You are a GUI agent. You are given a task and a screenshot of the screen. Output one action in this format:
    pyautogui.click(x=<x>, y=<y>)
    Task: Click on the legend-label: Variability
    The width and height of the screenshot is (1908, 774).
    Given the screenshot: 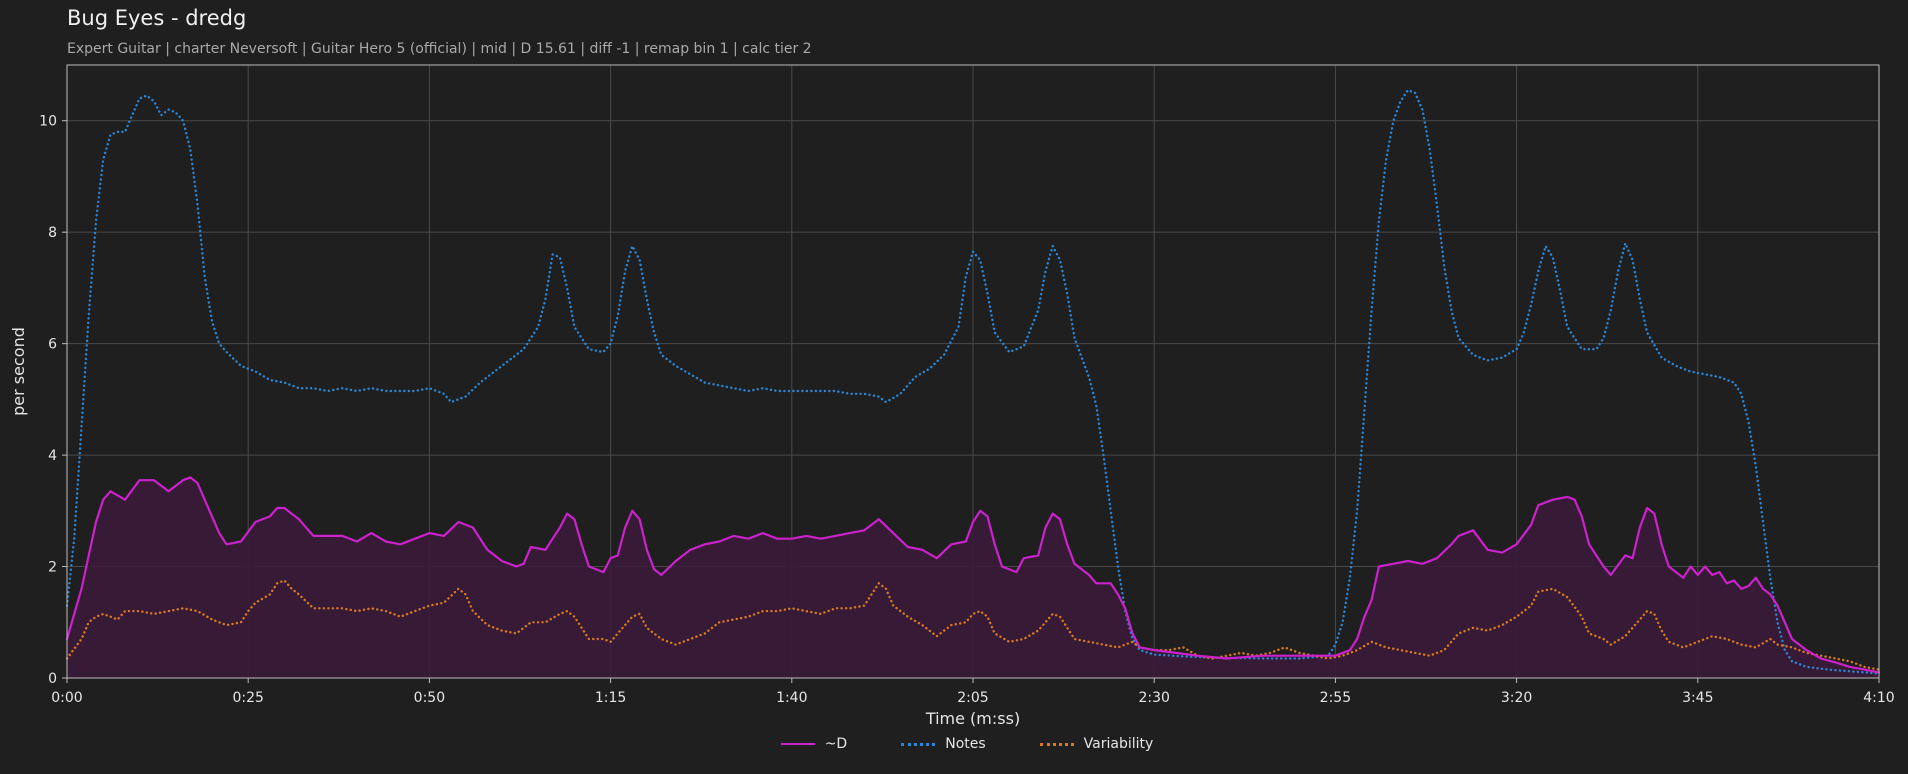 What is the action you would take?
    pyautogui.click(x=1118, y=744)
    